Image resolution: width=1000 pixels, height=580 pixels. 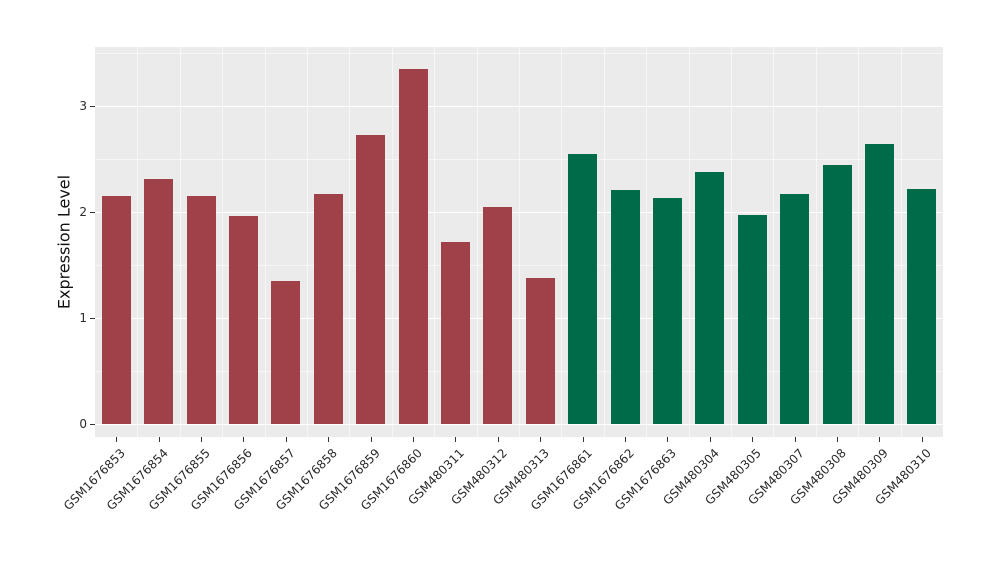 I want to click on bar-GSM1676857, so click(x=286, y=352).